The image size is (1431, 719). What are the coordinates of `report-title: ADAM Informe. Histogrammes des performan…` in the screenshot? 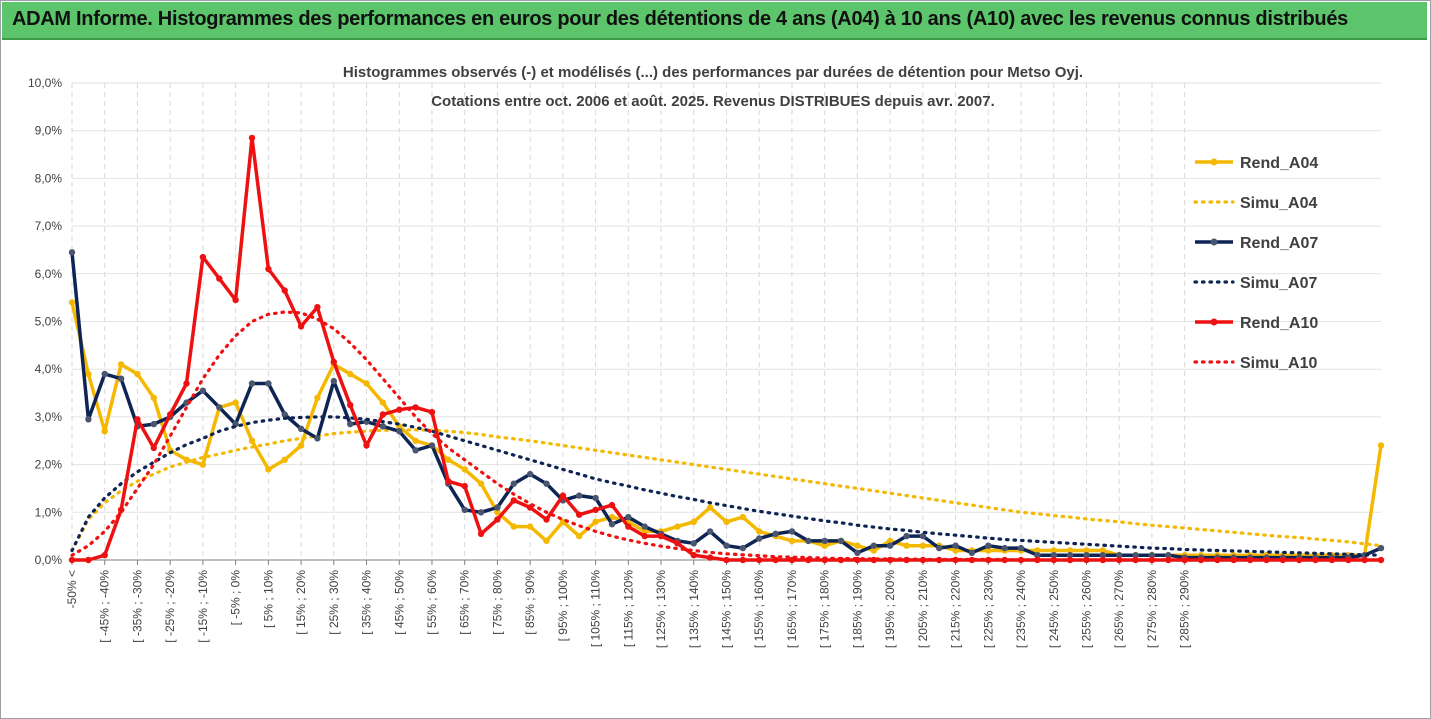 It's located at (680, 19).